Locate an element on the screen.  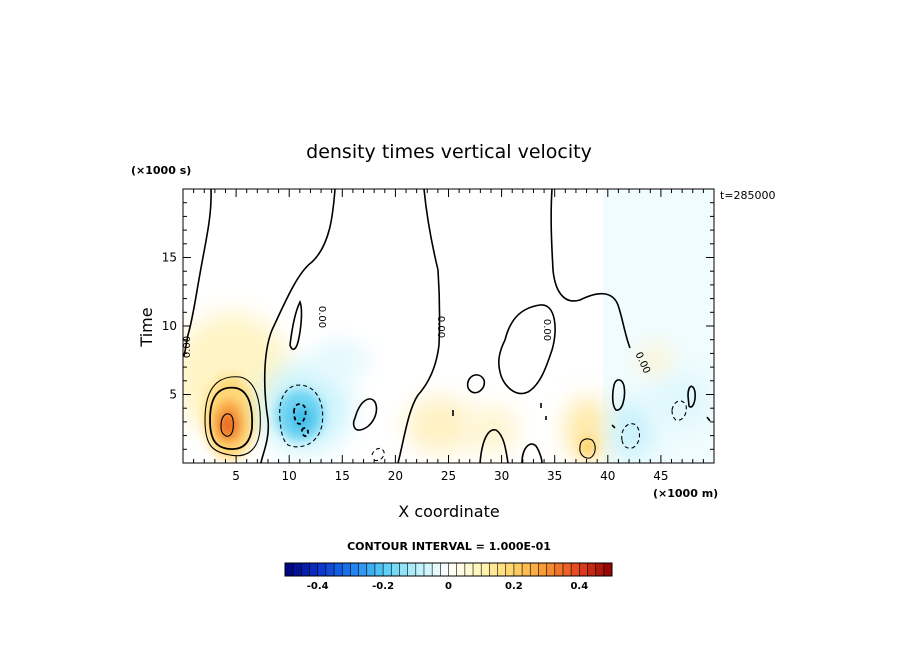
cool-core-inner is located at coordinates (302, 418).